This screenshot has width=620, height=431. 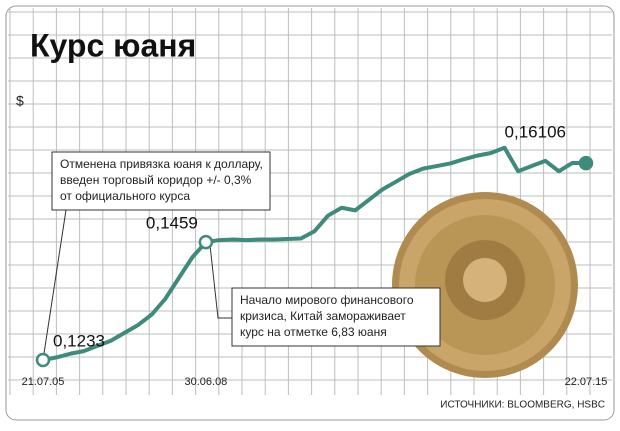 I want to click on annotation: кризиса, Китай замораживает, so click(x=323, y=316).